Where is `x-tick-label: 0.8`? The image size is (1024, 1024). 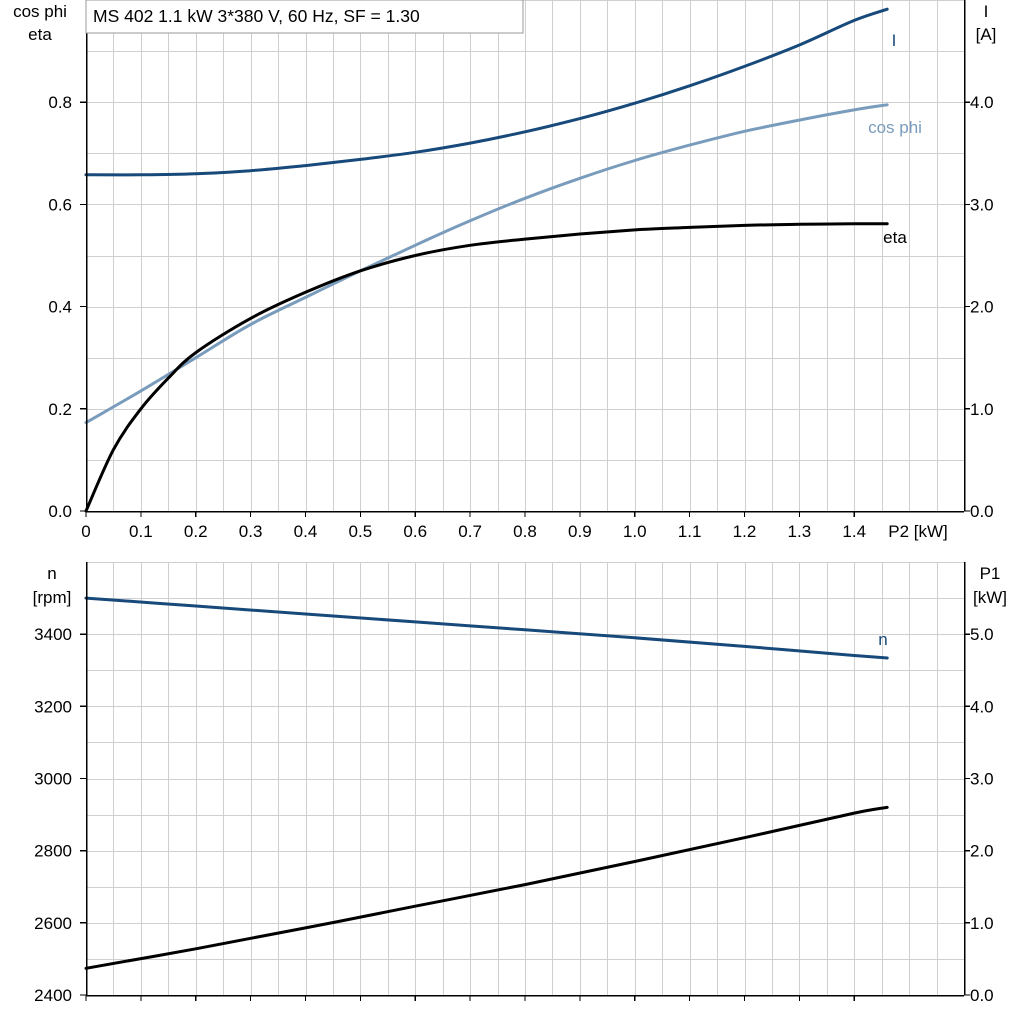 x-tick-label: 0.8 is located at coordinates (525, 531).